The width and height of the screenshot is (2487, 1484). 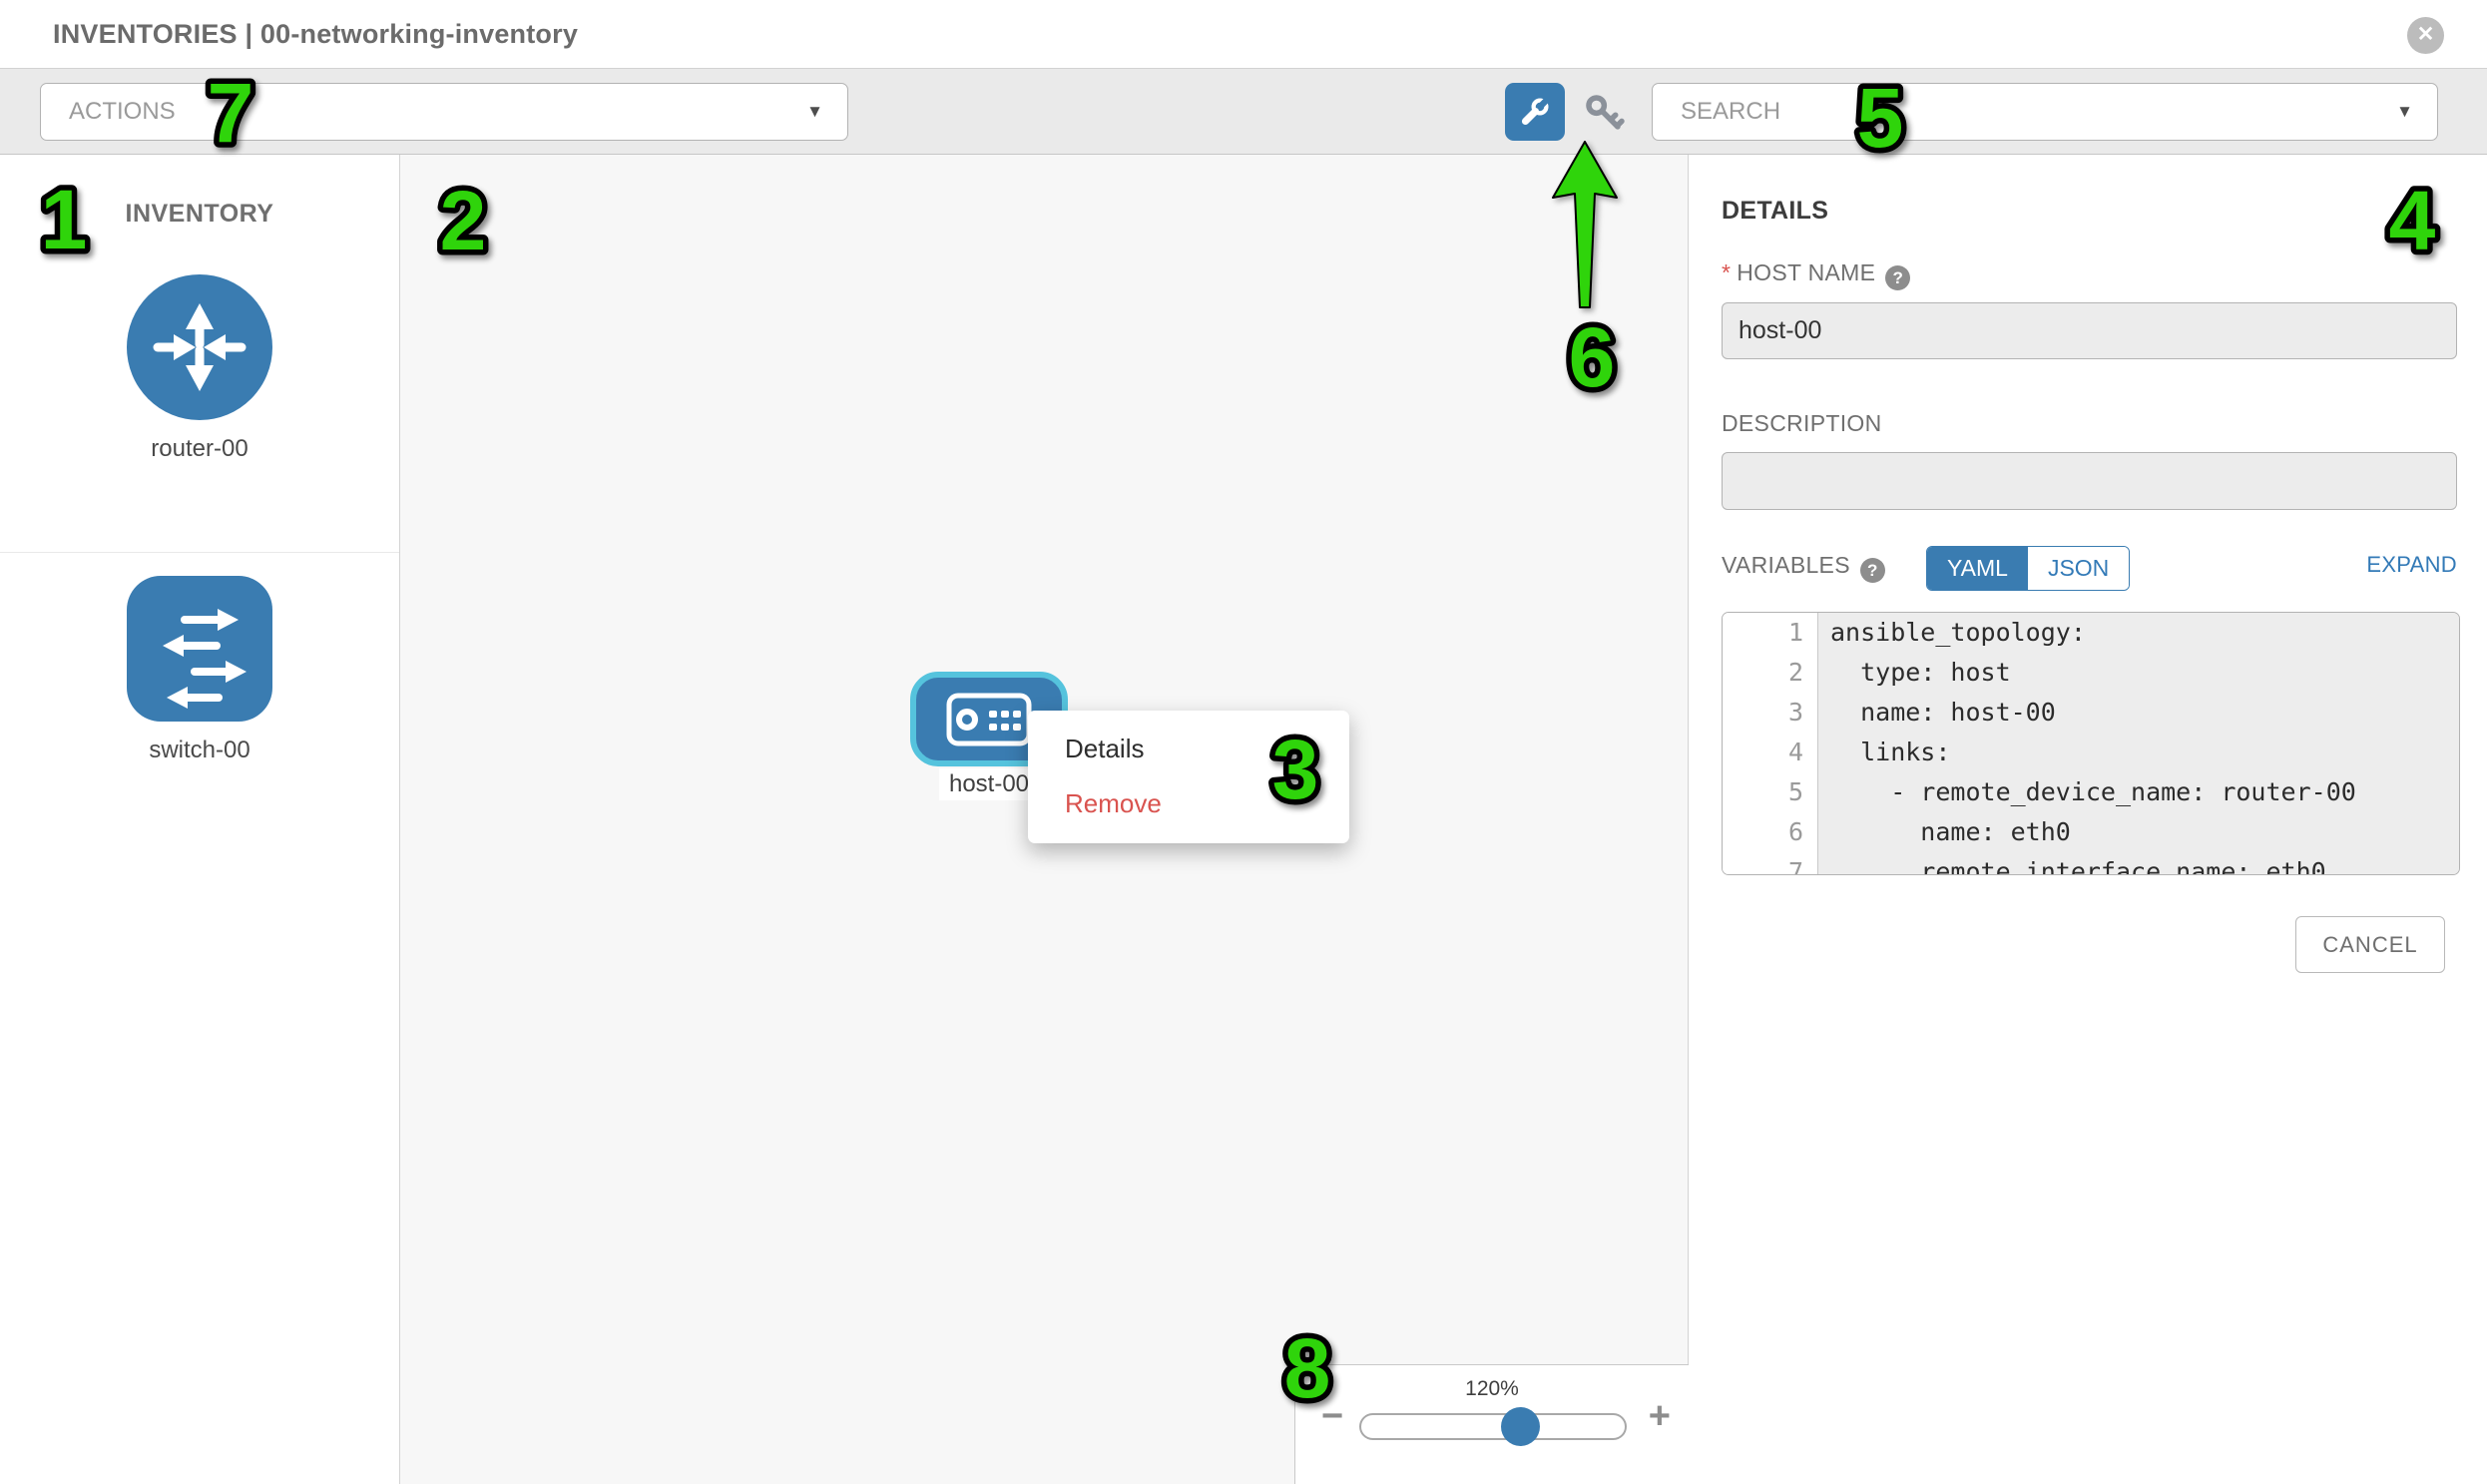 I want to click on code-line: 1 ansible_topology:, so click(x=2091, y=633).